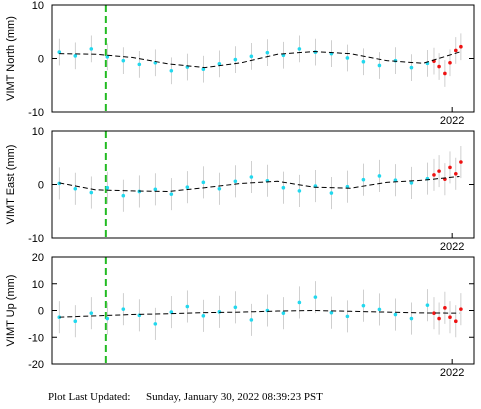  I want to click on footer-timestamp: Sunday, January 30, 2022 08:39:23 PST, so click(234, 397).